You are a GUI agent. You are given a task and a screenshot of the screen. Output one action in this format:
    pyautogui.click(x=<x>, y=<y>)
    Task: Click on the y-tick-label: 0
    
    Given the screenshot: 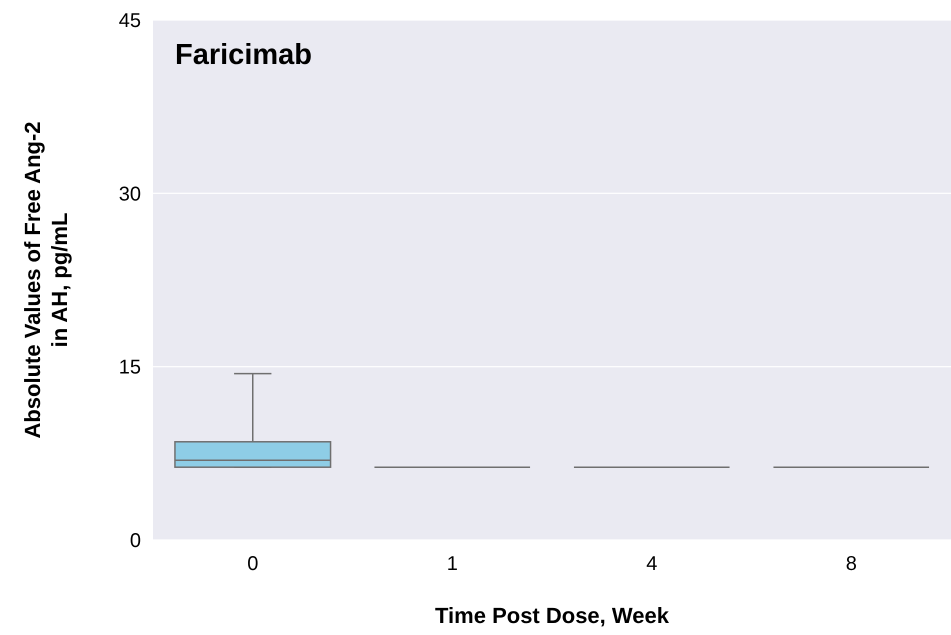 What is the action you would take?
    pyautogui.click(x=135, y=541)
    